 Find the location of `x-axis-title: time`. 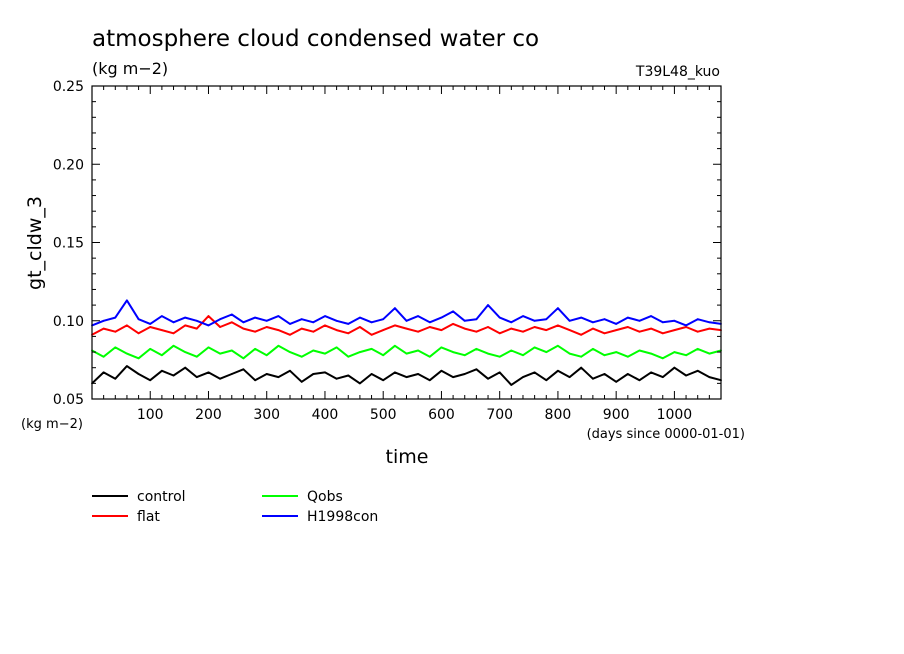

x-axis-title: time is located at coordinates (407, 457).